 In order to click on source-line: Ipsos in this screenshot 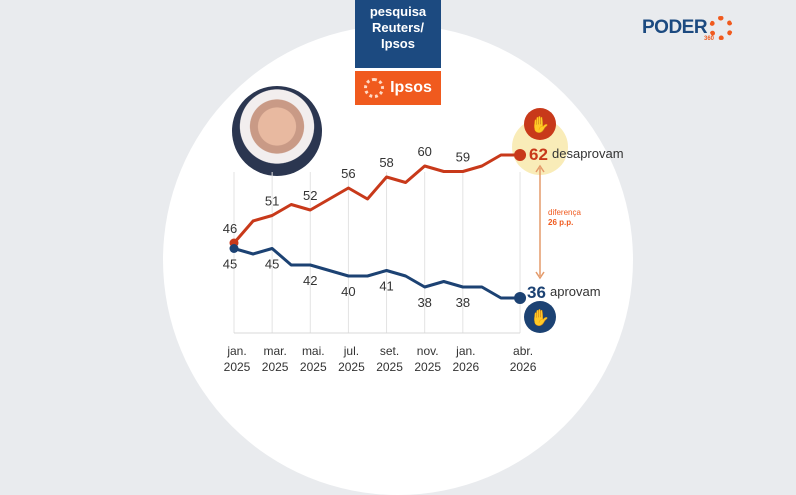, I will do `click(398, 43)`.